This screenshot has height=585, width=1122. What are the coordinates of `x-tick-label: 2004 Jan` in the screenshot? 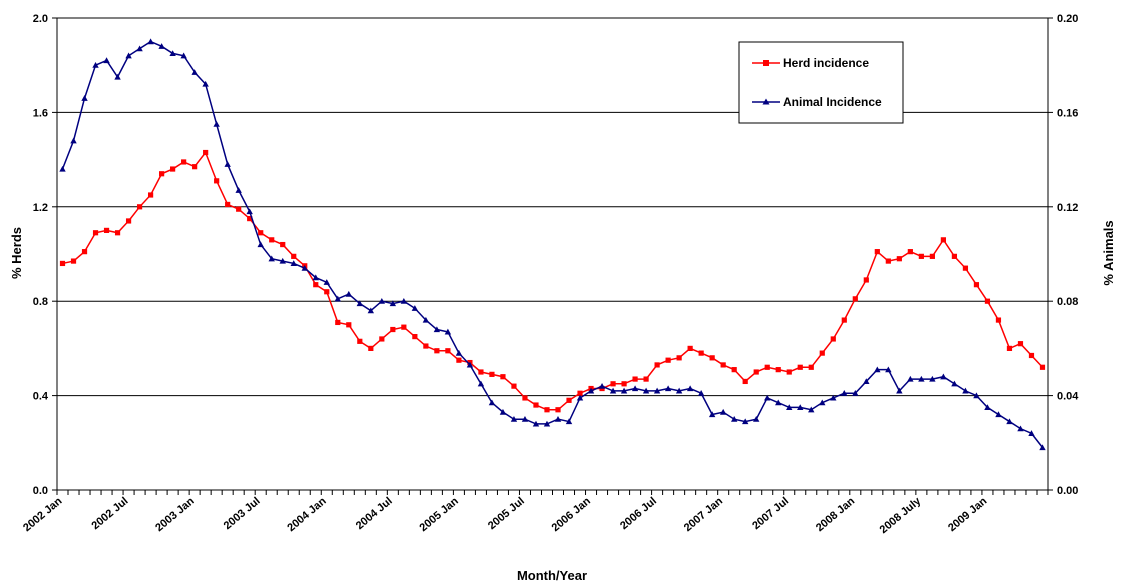 It's located at (307, 514).